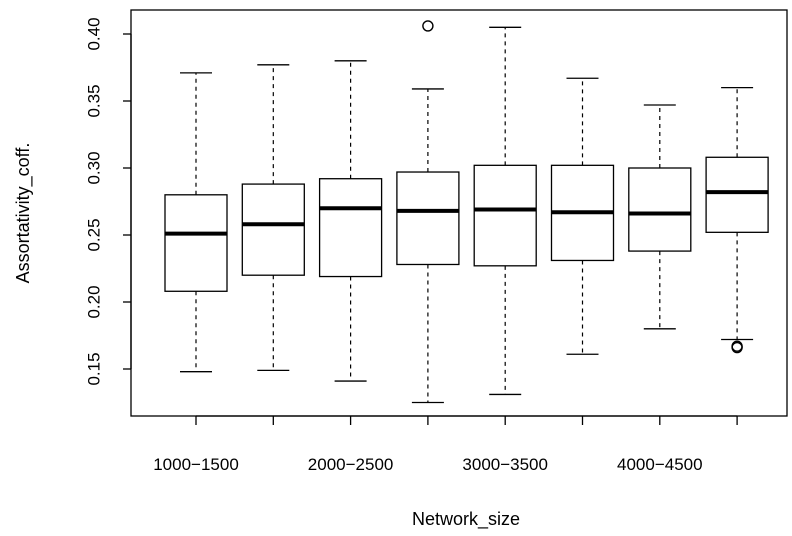 Image resolution: width=792 pixels, height=536 pixels. Describe the element at coordinates (94, 167) in the screenshot. I see `y-tick-label: 0.30` at that location.